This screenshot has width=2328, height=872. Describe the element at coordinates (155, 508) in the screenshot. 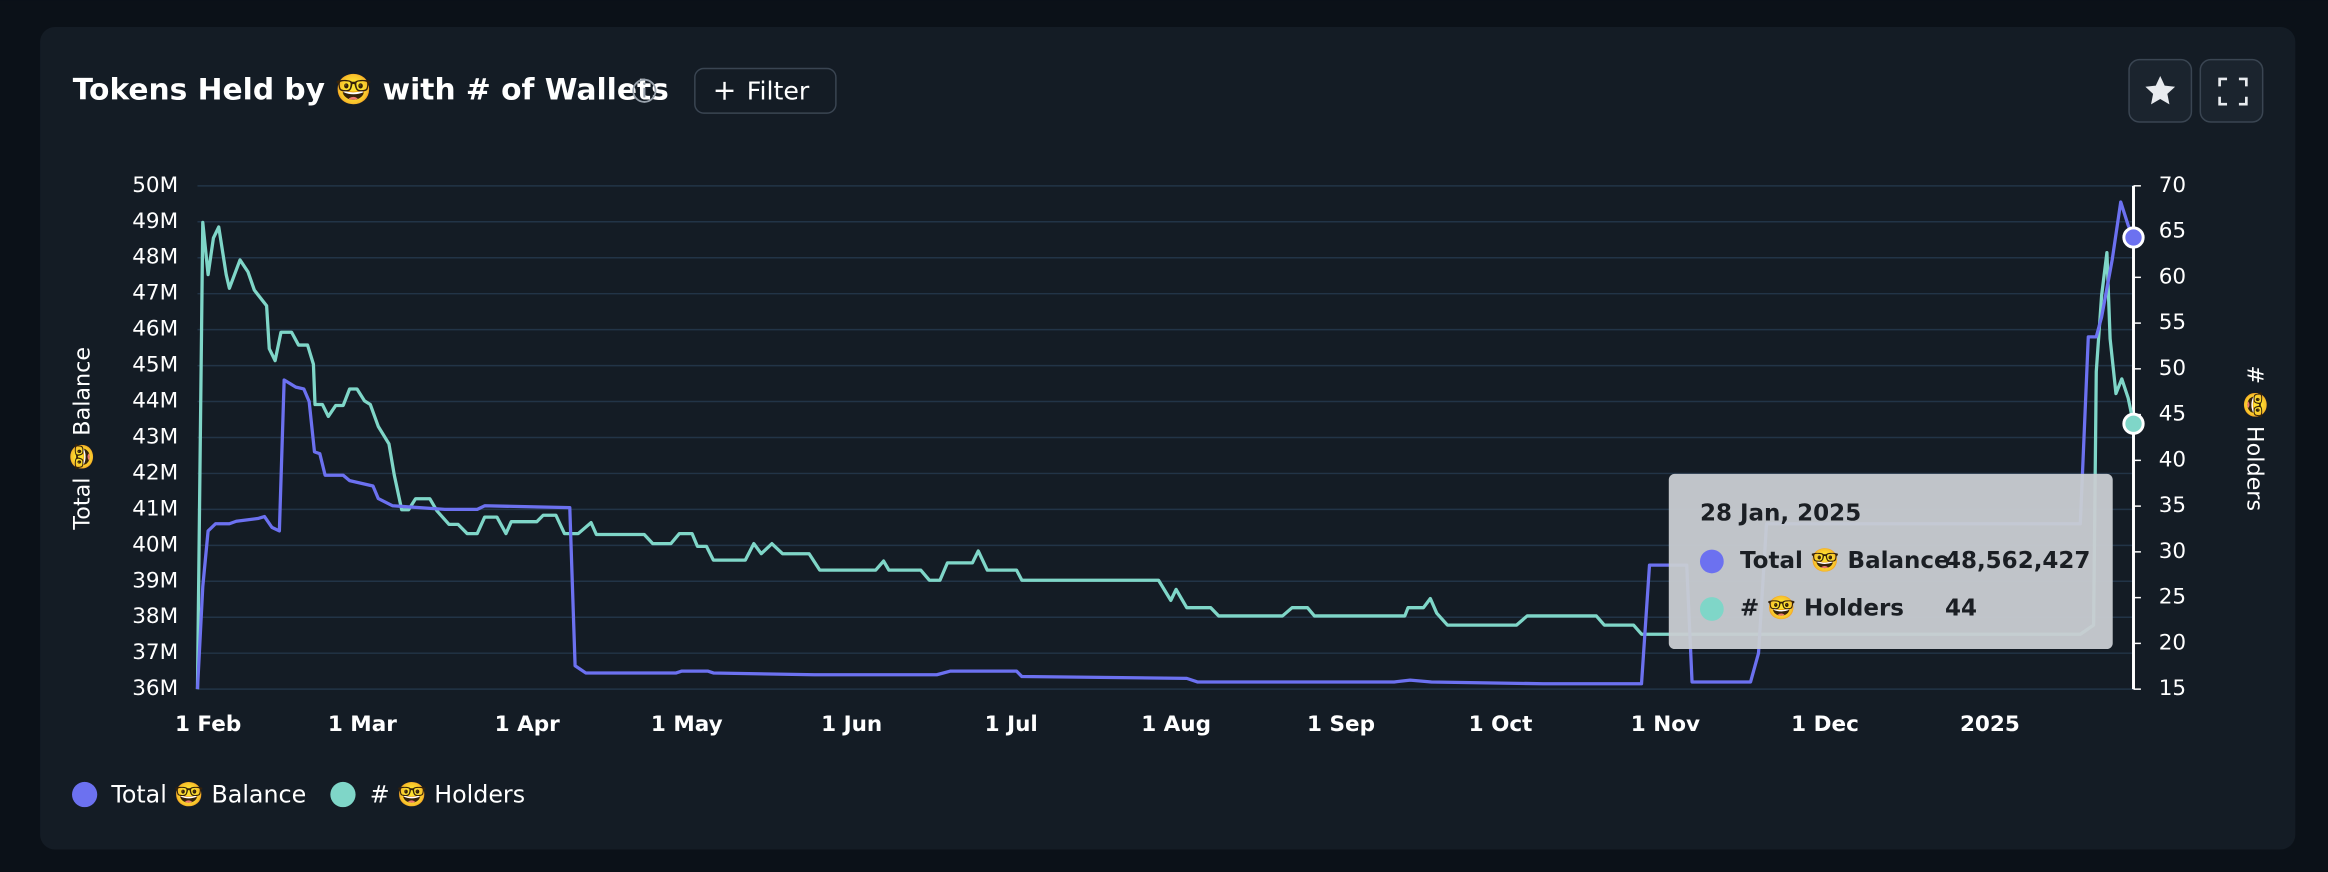

I see `y-tick-label: 41M` at that location.